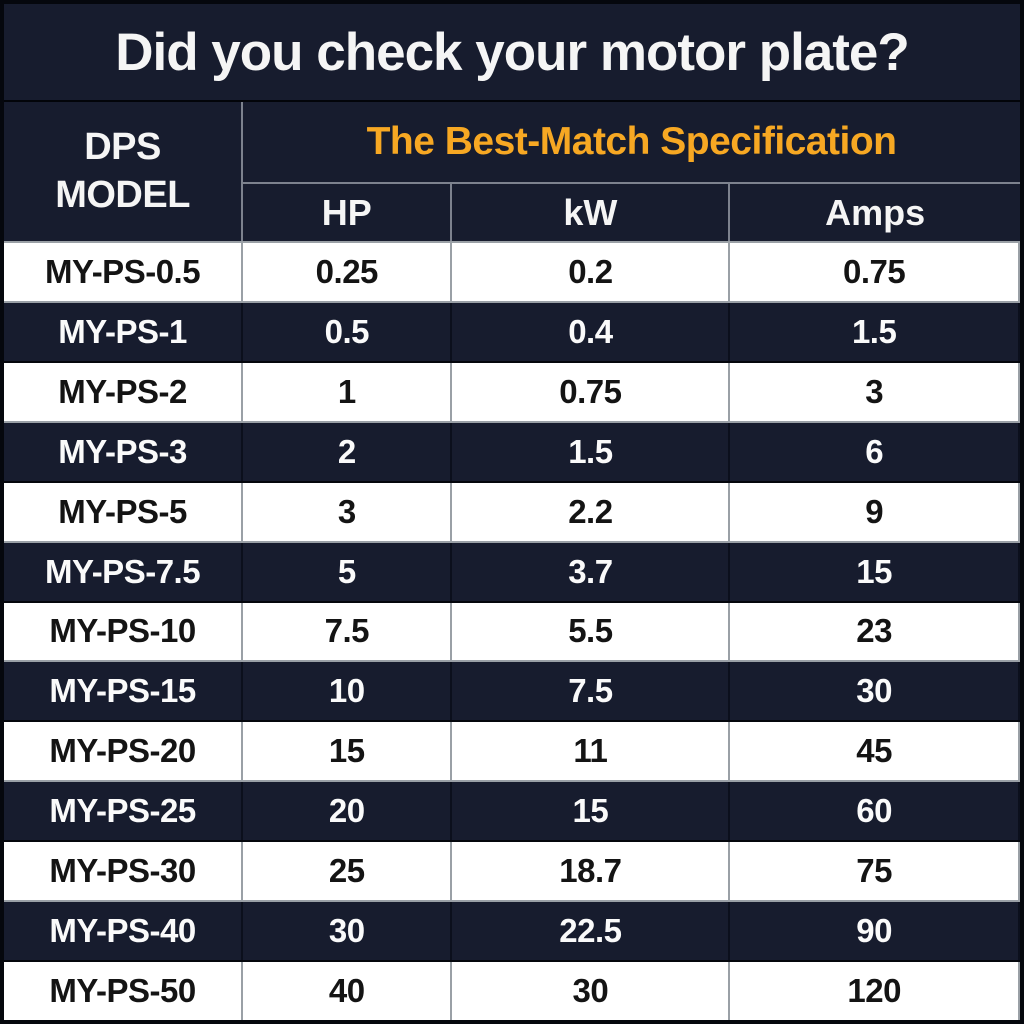 The height and width of the screenshot is (1024, 1024). I want to click on table-row: MY-PS-0.5 0.25 0.2 0.75, so click(512, 273).